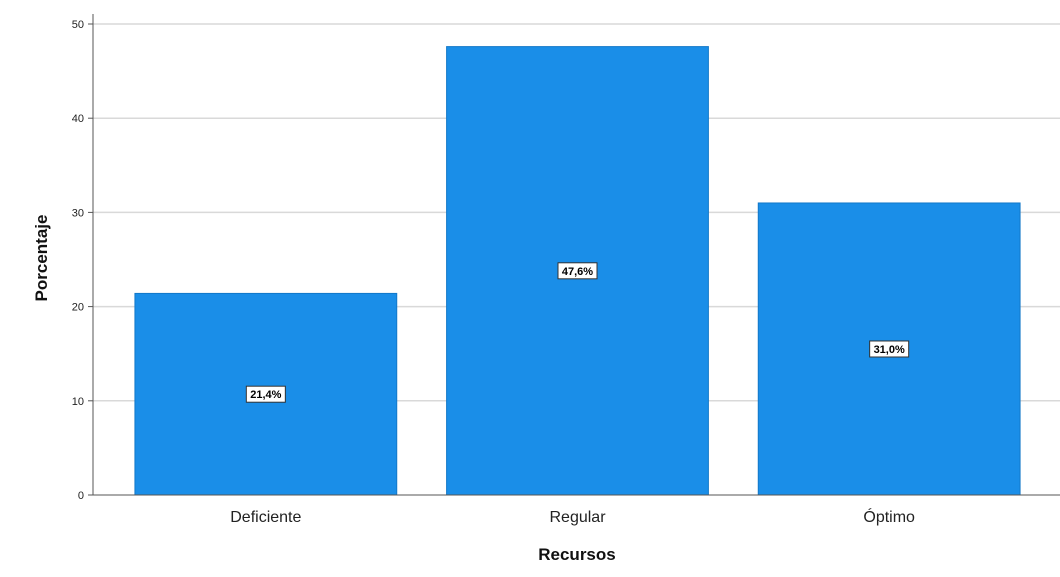 Image resolution: width=1060 pixels, height=577 pixels. I want to click on x-axis-title: Recursos, so click(576, 554).